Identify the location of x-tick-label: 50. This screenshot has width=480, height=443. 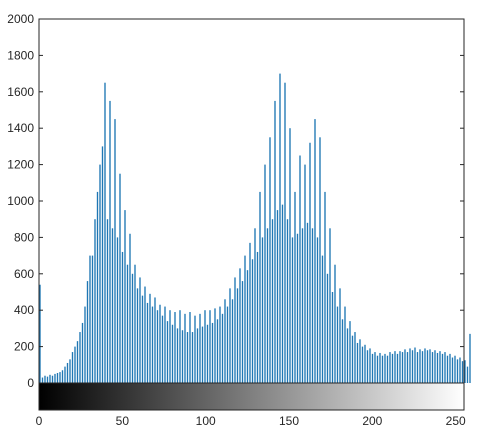
(123, 421).